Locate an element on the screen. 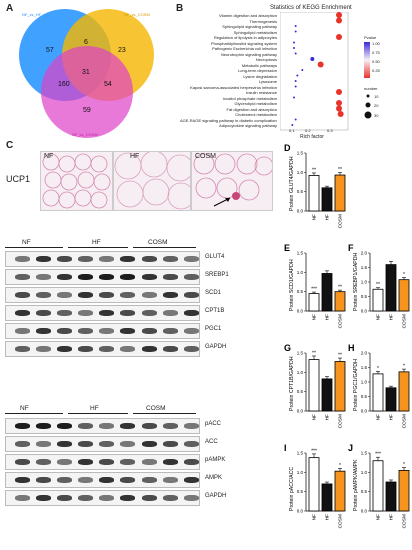 Image resolution: width=412 pixels, height=550 pixels. venn-count-left-bottom: 160 is located at coordinates (64, 84).